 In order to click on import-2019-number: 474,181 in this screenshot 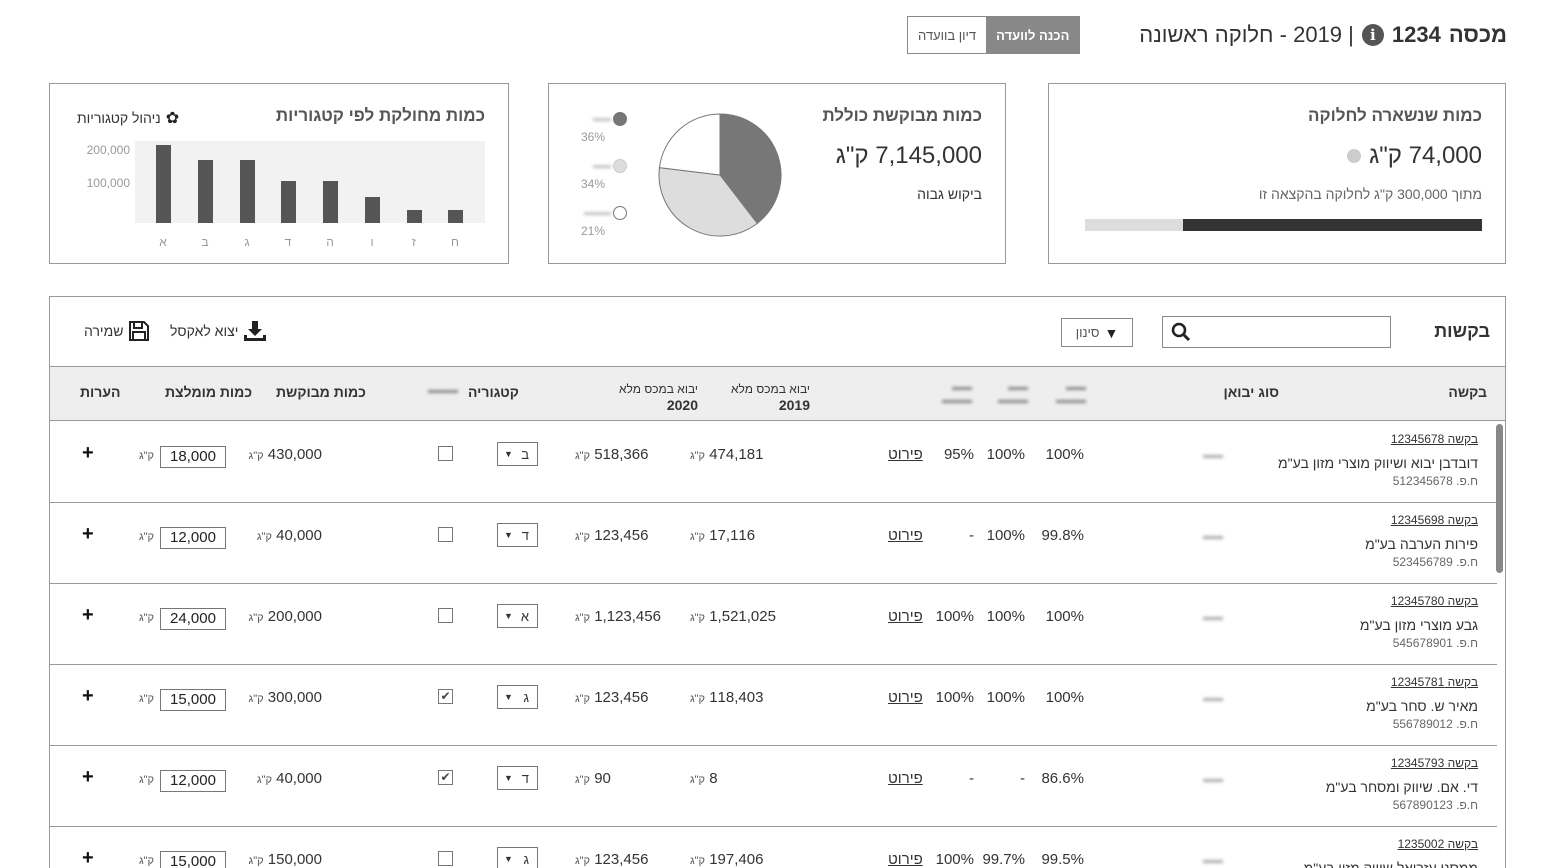, I will do `click(736, 454)`.